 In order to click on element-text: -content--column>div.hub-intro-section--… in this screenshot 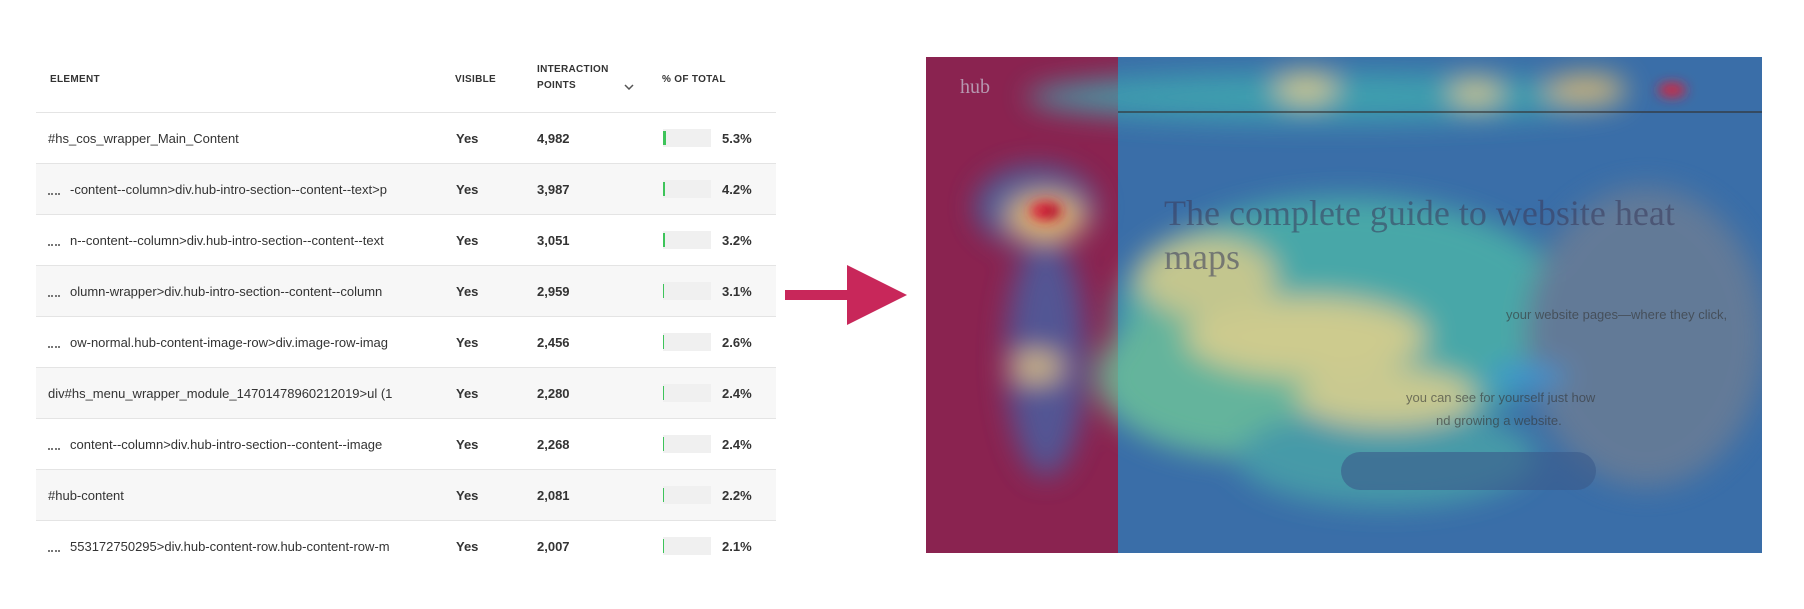, I will do `click(228, 189)`.